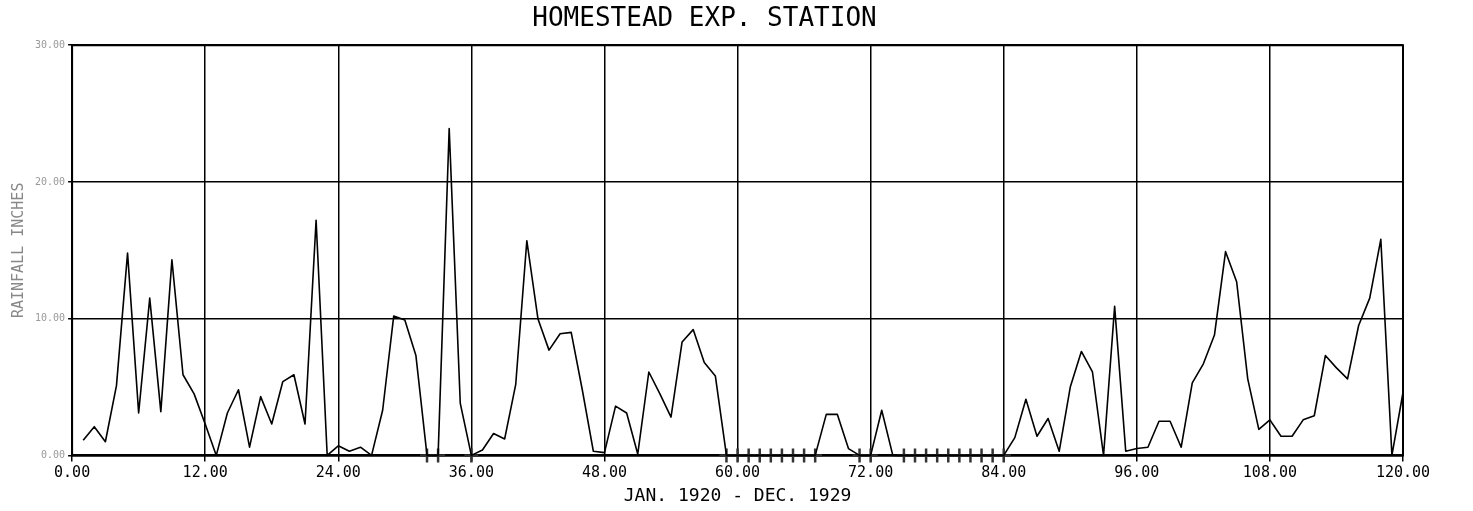 The image size is (1473, 511). I want to click on x-tick-label: 0.00, so click(72, 472).